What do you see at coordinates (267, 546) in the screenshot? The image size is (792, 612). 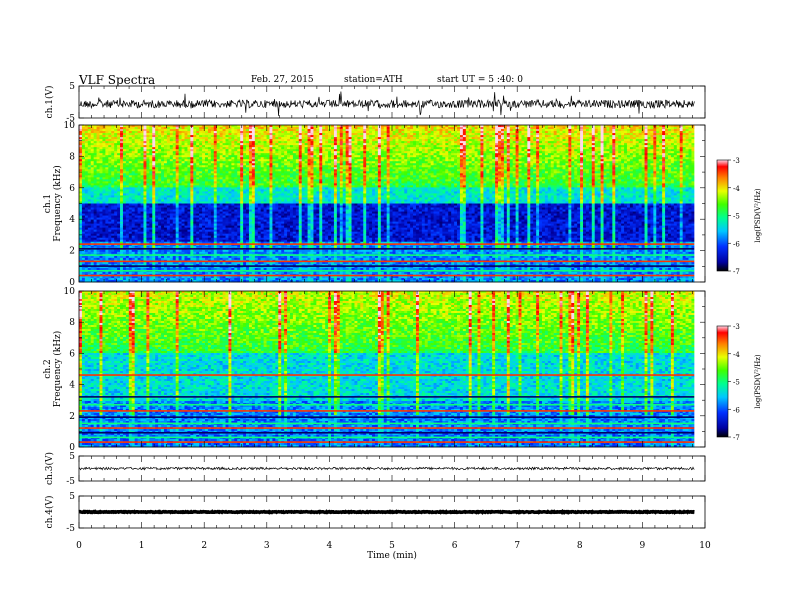 I see `x-tick-label: 3` at bounding box center [267, 546].